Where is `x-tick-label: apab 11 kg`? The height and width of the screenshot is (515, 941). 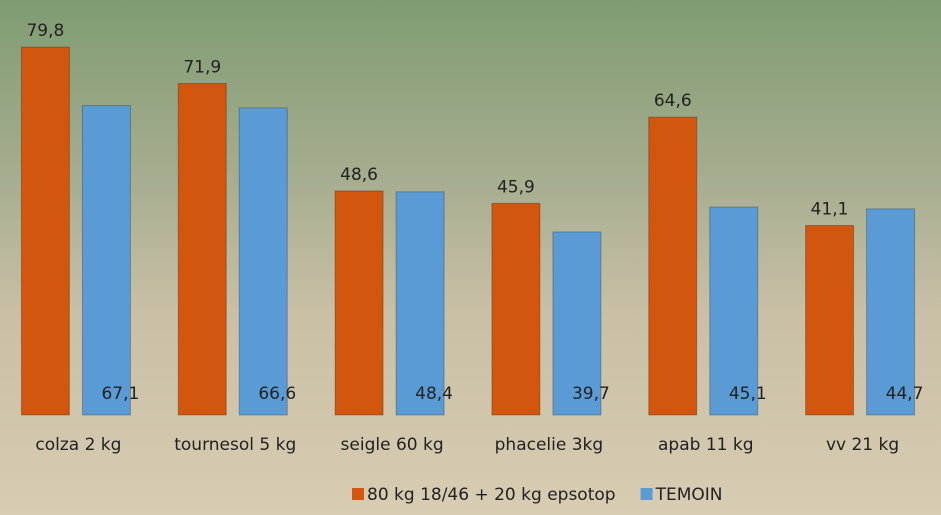 x-tick-label: apab 11 kg is located at coordinates (706, 445).